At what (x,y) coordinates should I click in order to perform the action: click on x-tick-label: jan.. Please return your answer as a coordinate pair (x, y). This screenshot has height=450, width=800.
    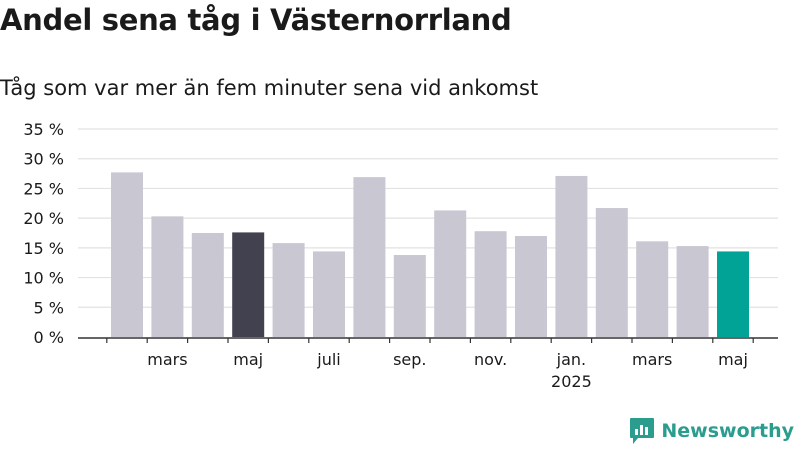
    Looking at the image, I should click on (571, 359).